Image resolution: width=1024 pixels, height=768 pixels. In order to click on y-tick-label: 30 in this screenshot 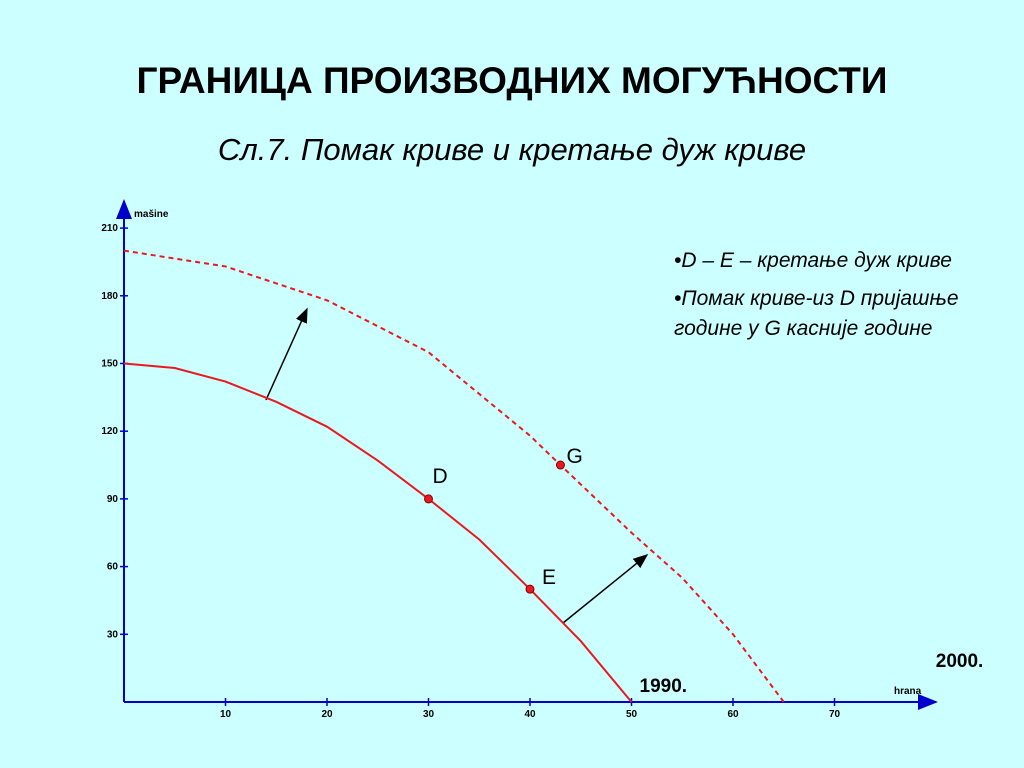, I will do `click(113, 634)`.